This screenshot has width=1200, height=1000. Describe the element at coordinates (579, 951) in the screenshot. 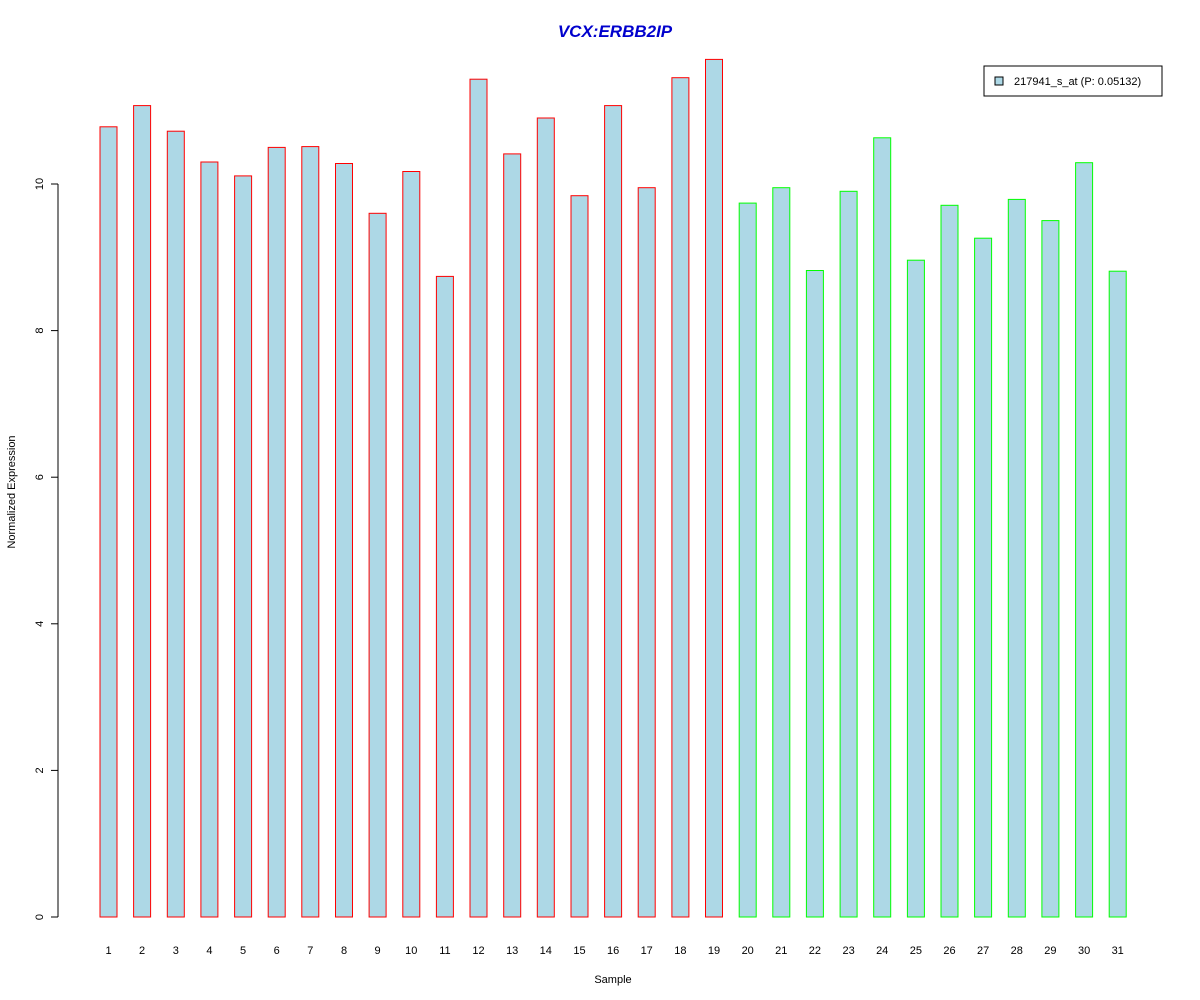

I see `x-tick-label: 15` at that location.